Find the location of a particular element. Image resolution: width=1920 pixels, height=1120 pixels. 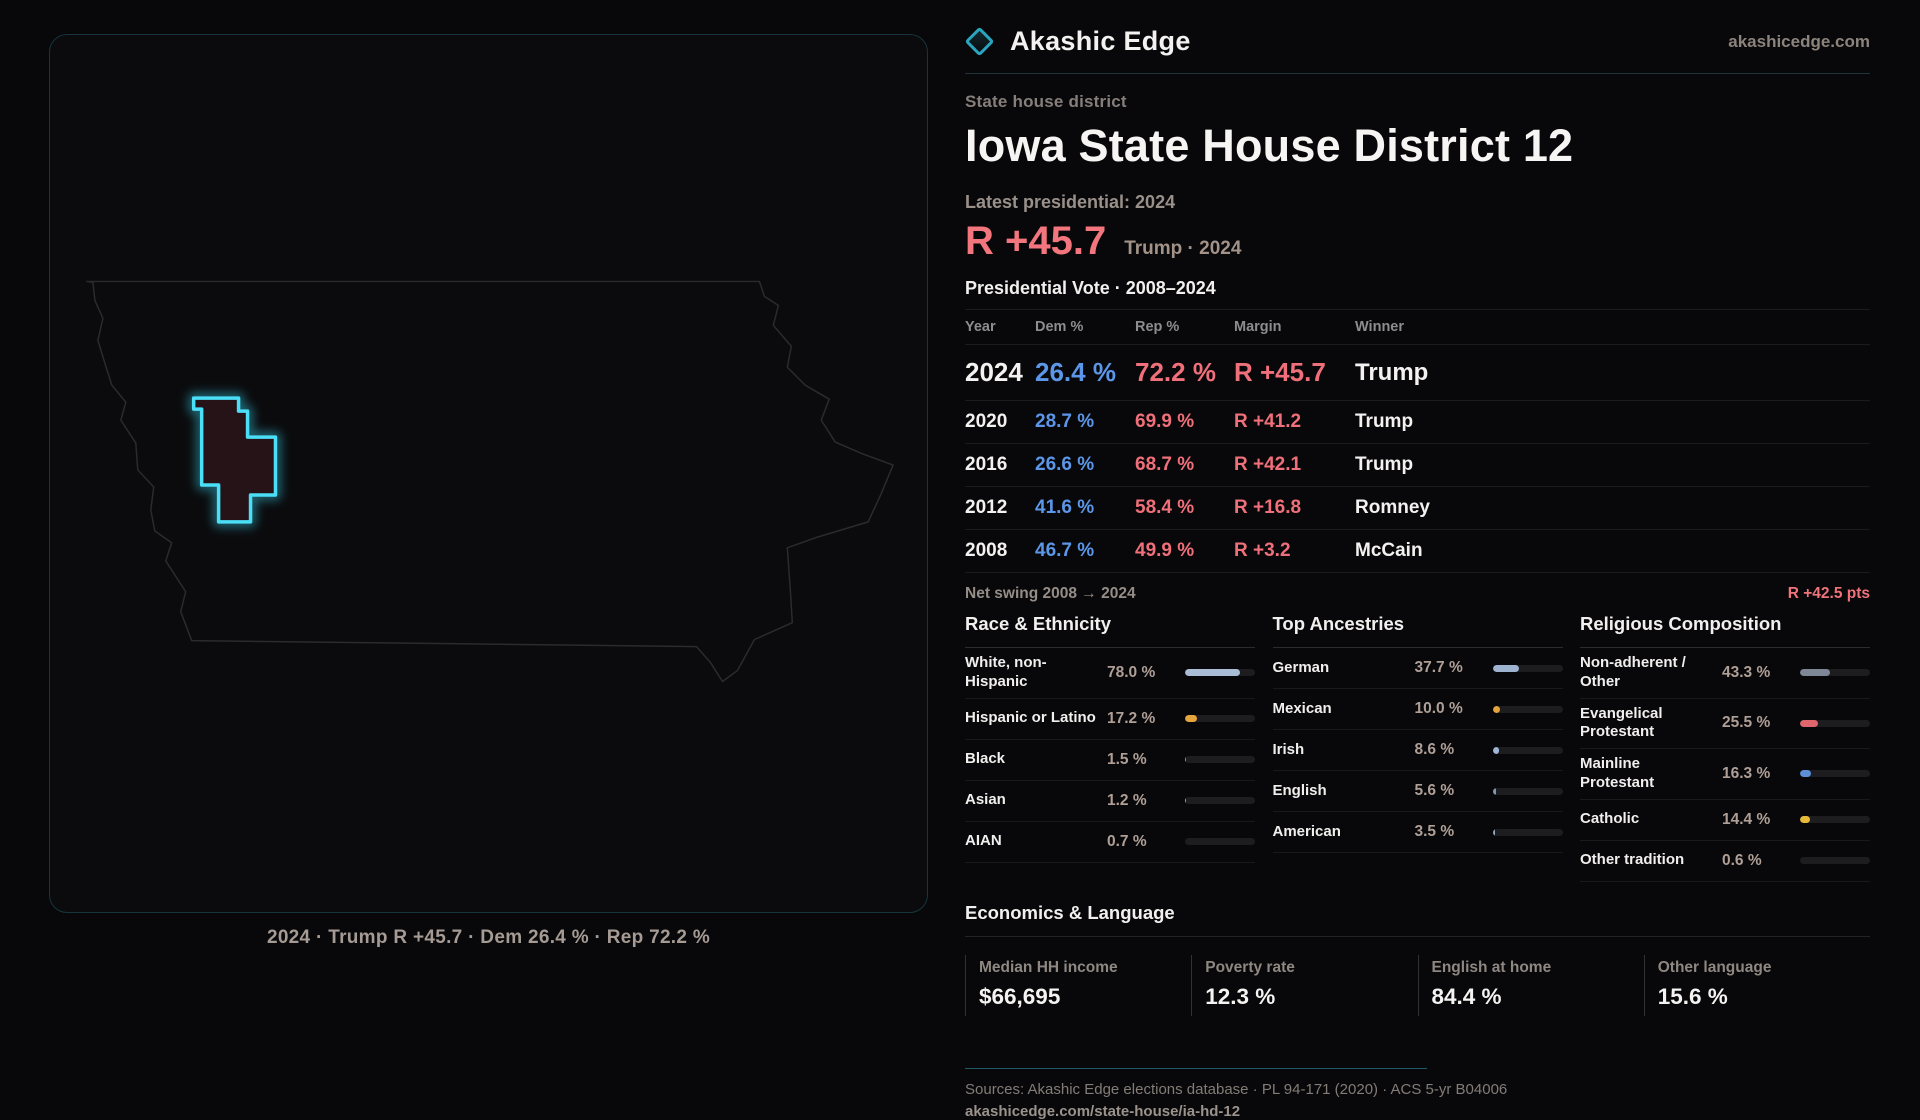

demo-value: 25.5 % is located at coordinates (1746, 723).